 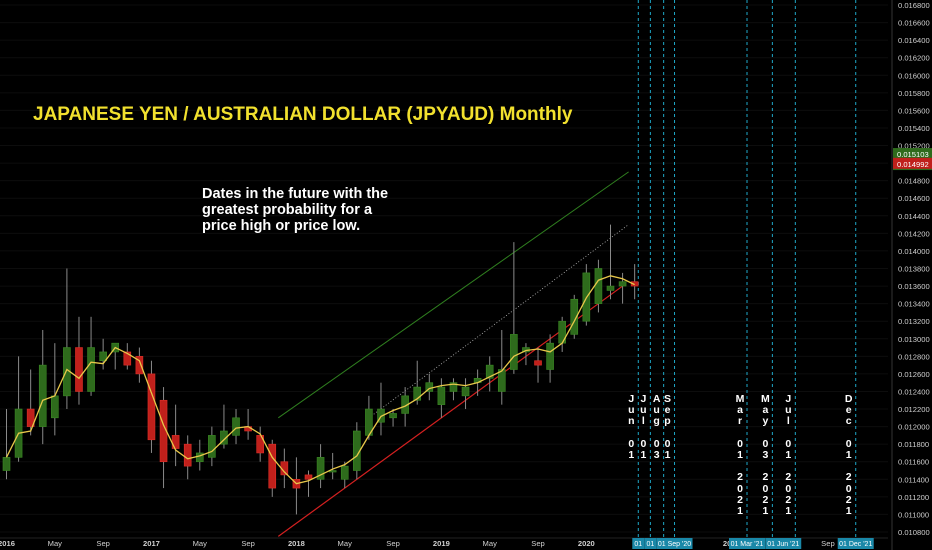 I want to click on y-tick-label: 0.015200, so click(x=914, y=146).